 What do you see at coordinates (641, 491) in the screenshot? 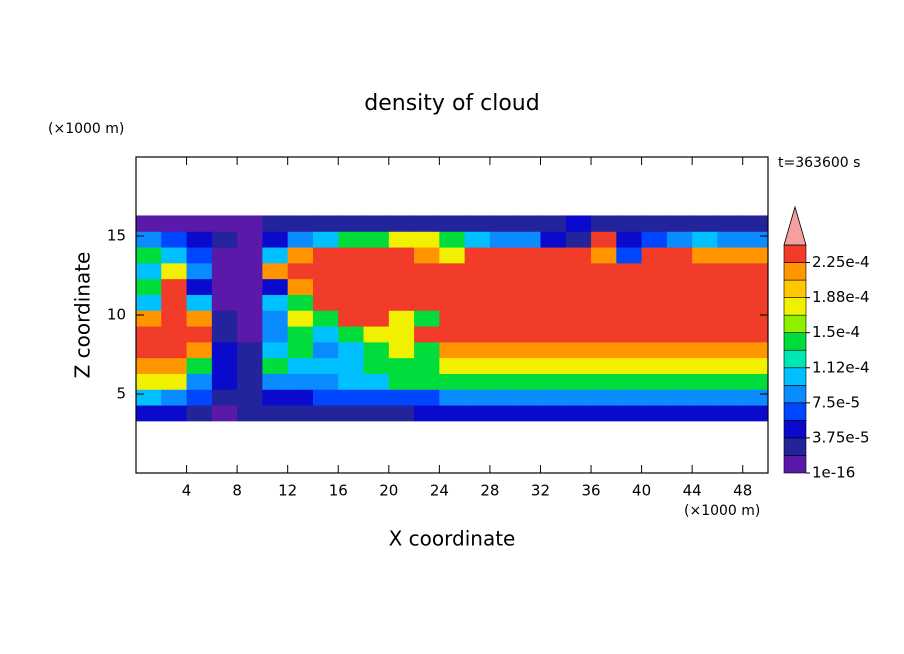
I see `x-tick-label: 40` at bounding box center [641, 491].